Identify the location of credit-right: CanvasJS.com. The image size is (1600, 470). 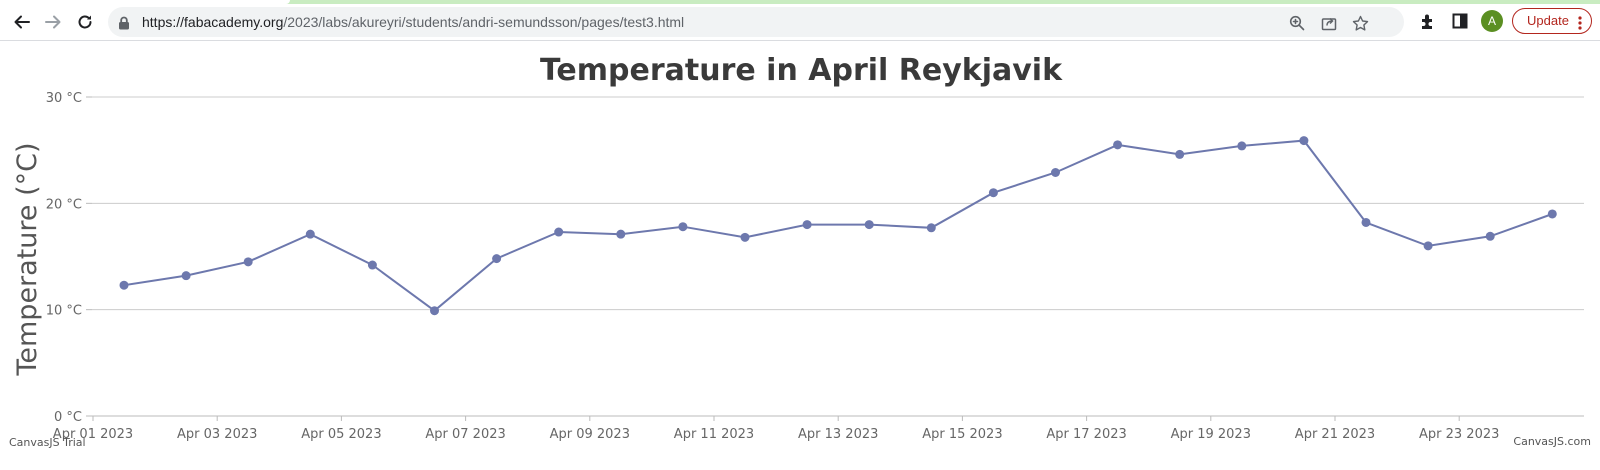
(1552, 441).